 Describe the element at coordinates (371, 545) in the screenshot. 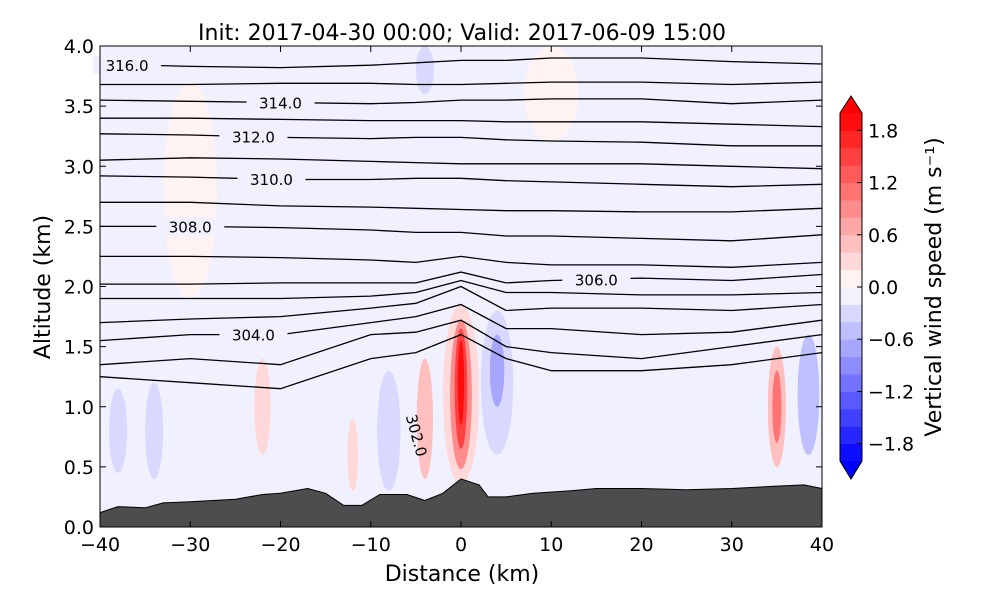

I see `x-tick-label: −10` at that location.